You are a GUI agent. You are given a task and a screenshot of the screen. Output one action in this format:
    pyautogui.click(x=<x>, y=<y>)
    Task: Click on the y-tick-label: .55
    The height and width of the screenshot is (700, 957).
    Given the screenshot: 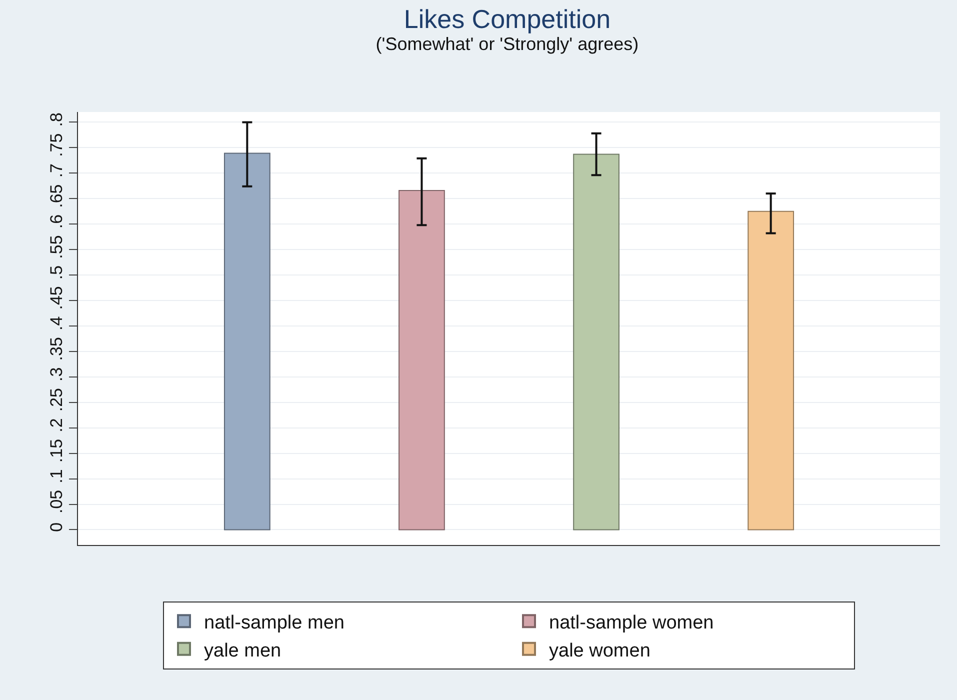 What is the action you would take?
    pyautogui.click(x=56, y=247)
    